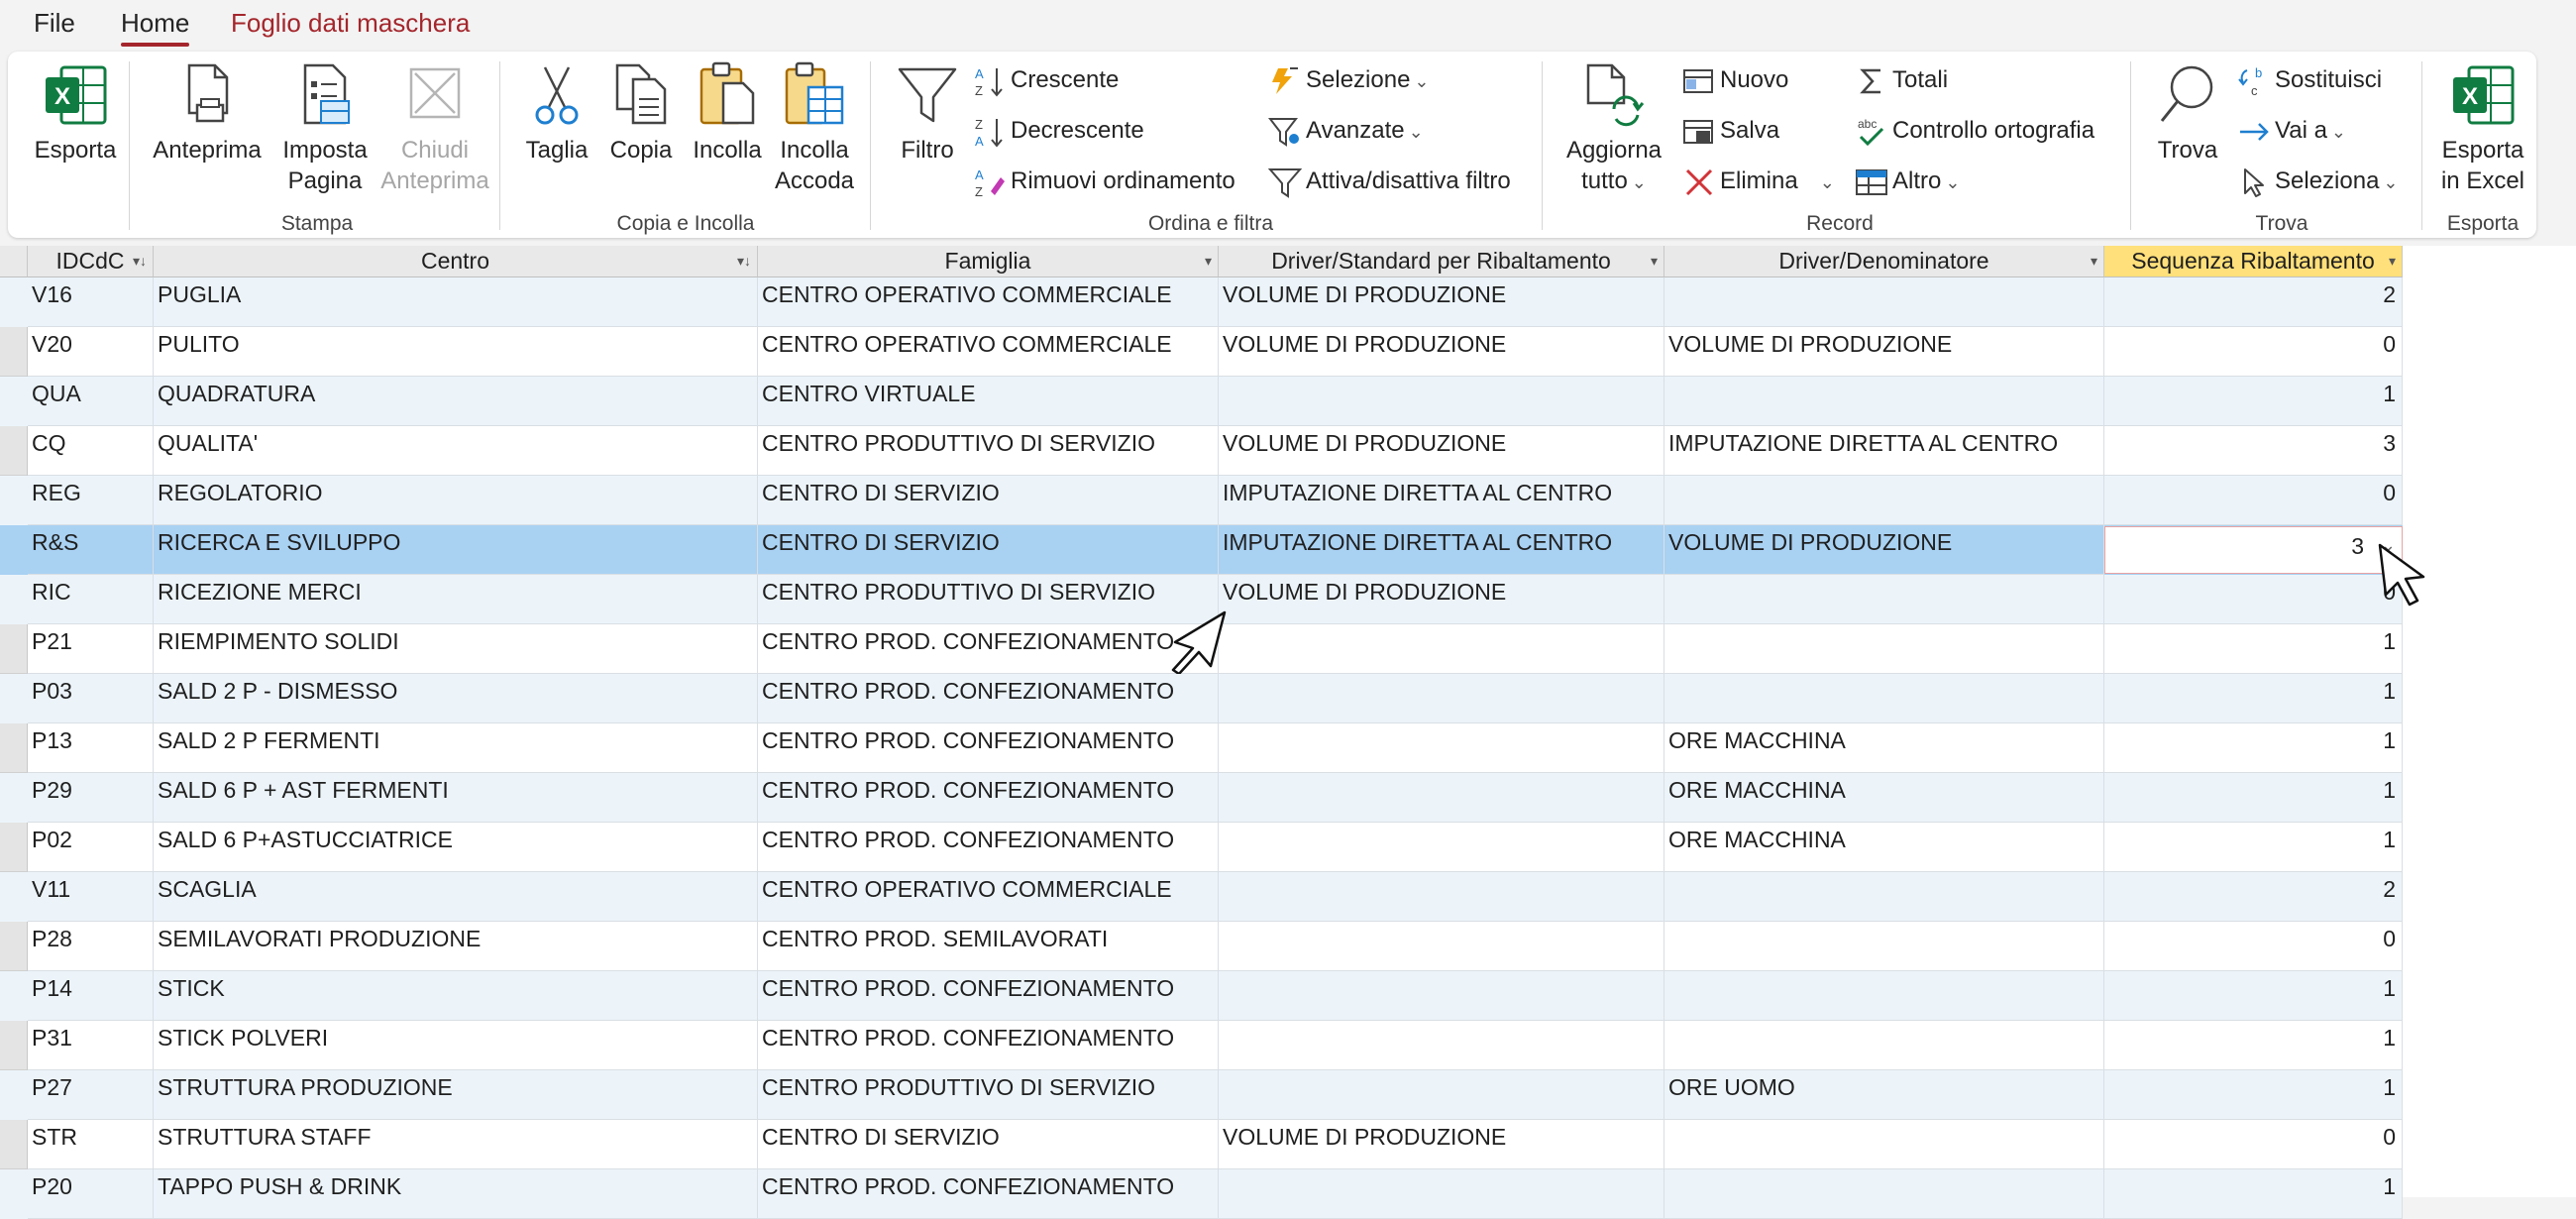 Image resolution: width=2576 pixels, height=1219 pixels. I want to click on cell-idcdc: P29, so click(91, 798).